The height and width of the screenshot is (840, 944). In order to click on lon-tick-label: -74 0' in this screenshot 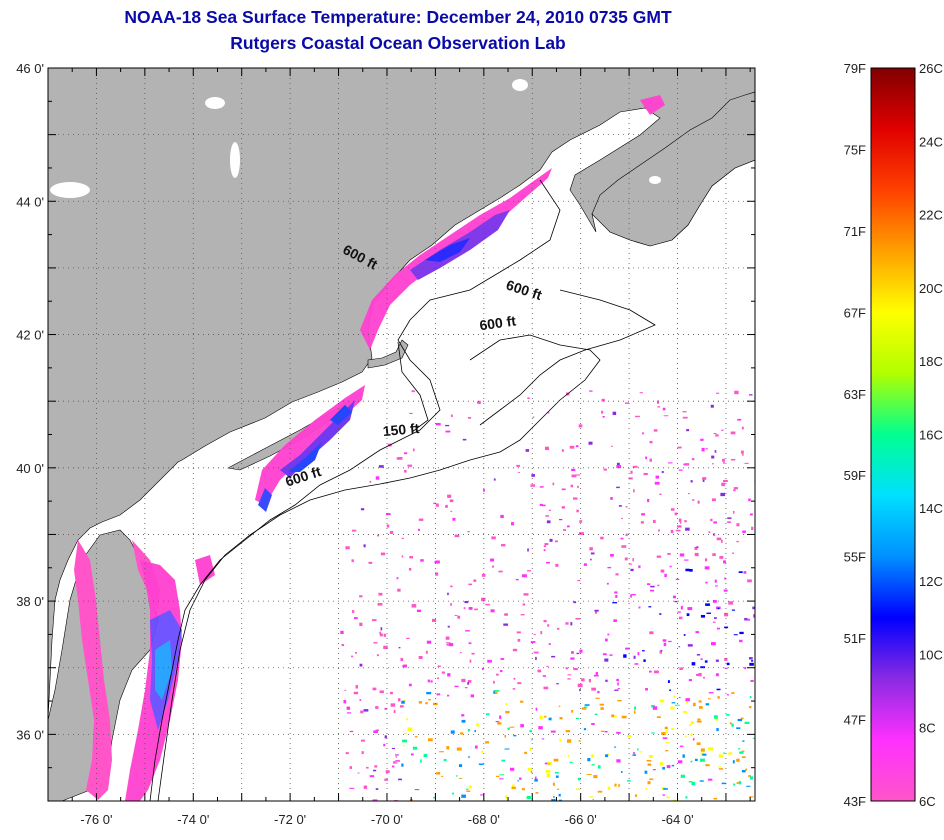, I will do `click(193, 819)`.